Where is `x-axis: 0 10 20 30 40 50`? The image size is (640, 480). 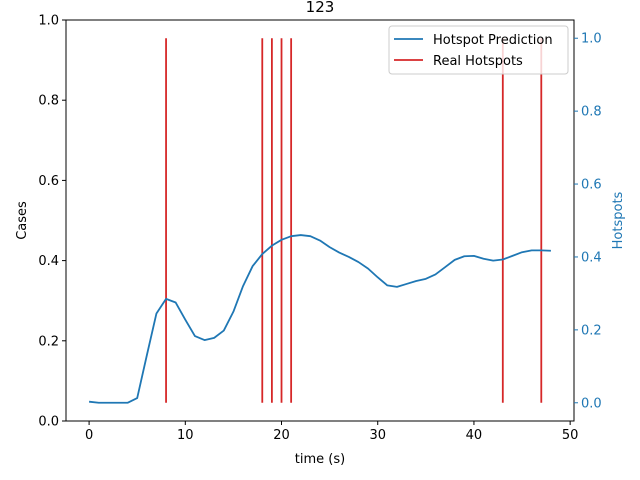
x-axis: 0 10 20 30 40 50 is located at coordinates (331, 432).